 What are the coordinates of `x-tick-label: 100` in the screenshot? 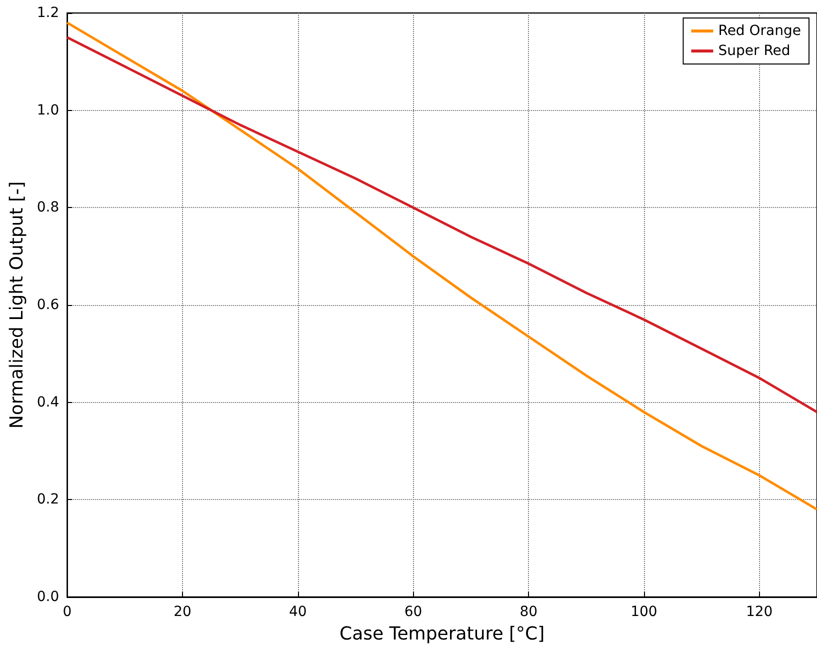 It's located at (644, 612).